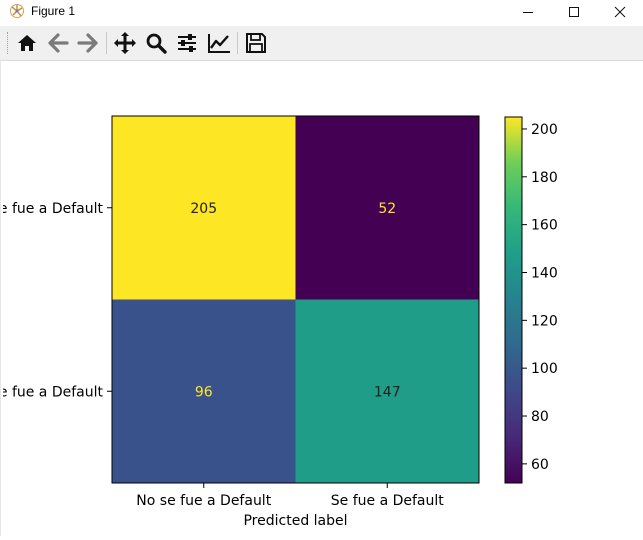 The image size is (643, 540). What do you see at coordinates (544, 321) in the screenshot?
I see `colorbar-tick-label: 120` at bounding box center [544, 321].